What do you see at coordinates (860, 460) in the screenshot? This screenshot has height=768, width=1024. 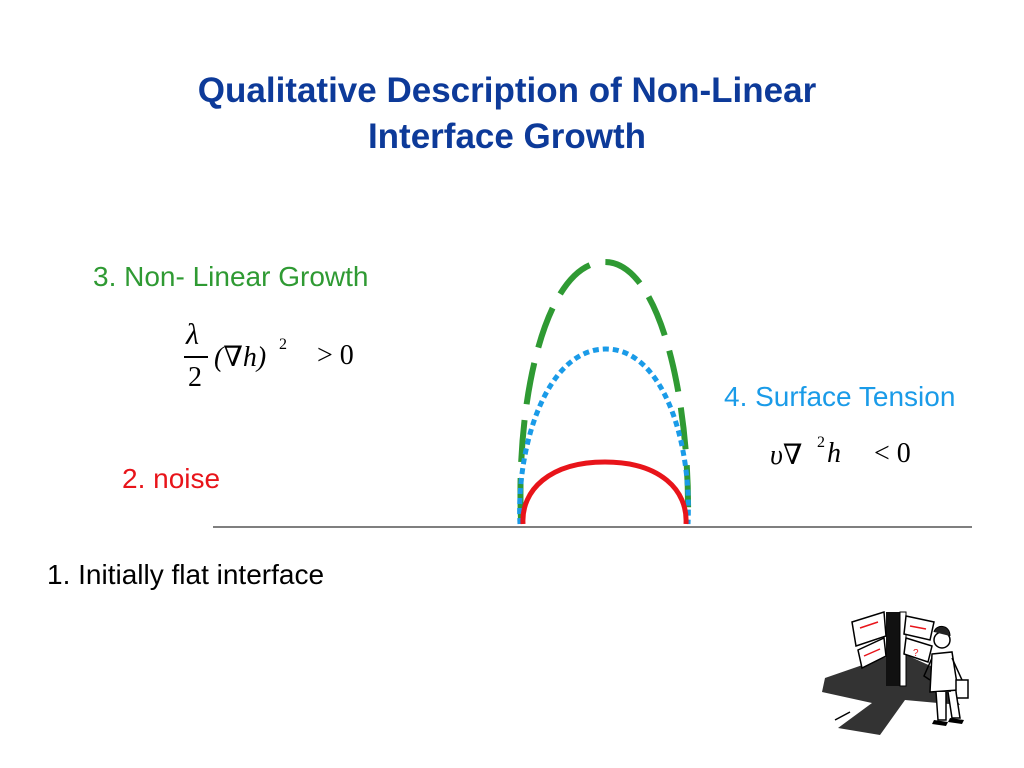 I see `tension-equation: υ∇ 2 h < 0` at bounding box center [860, 460].